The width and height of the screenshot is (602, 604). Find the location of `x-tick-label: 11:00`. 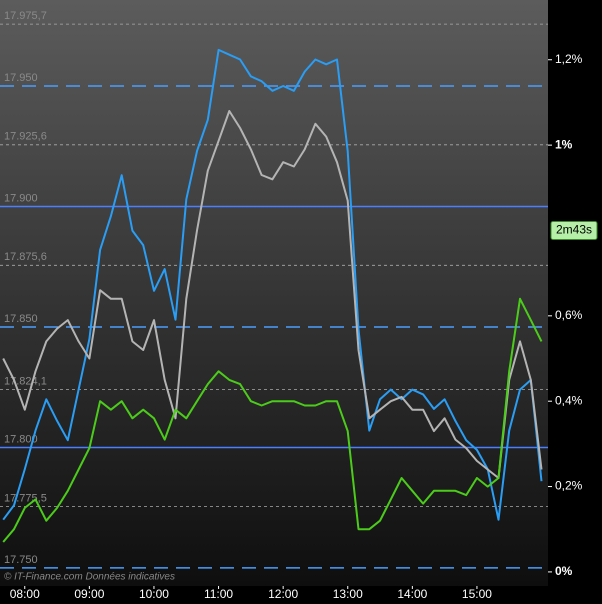

x-tick-label: 11:00 is located at coordinates (218, 594).